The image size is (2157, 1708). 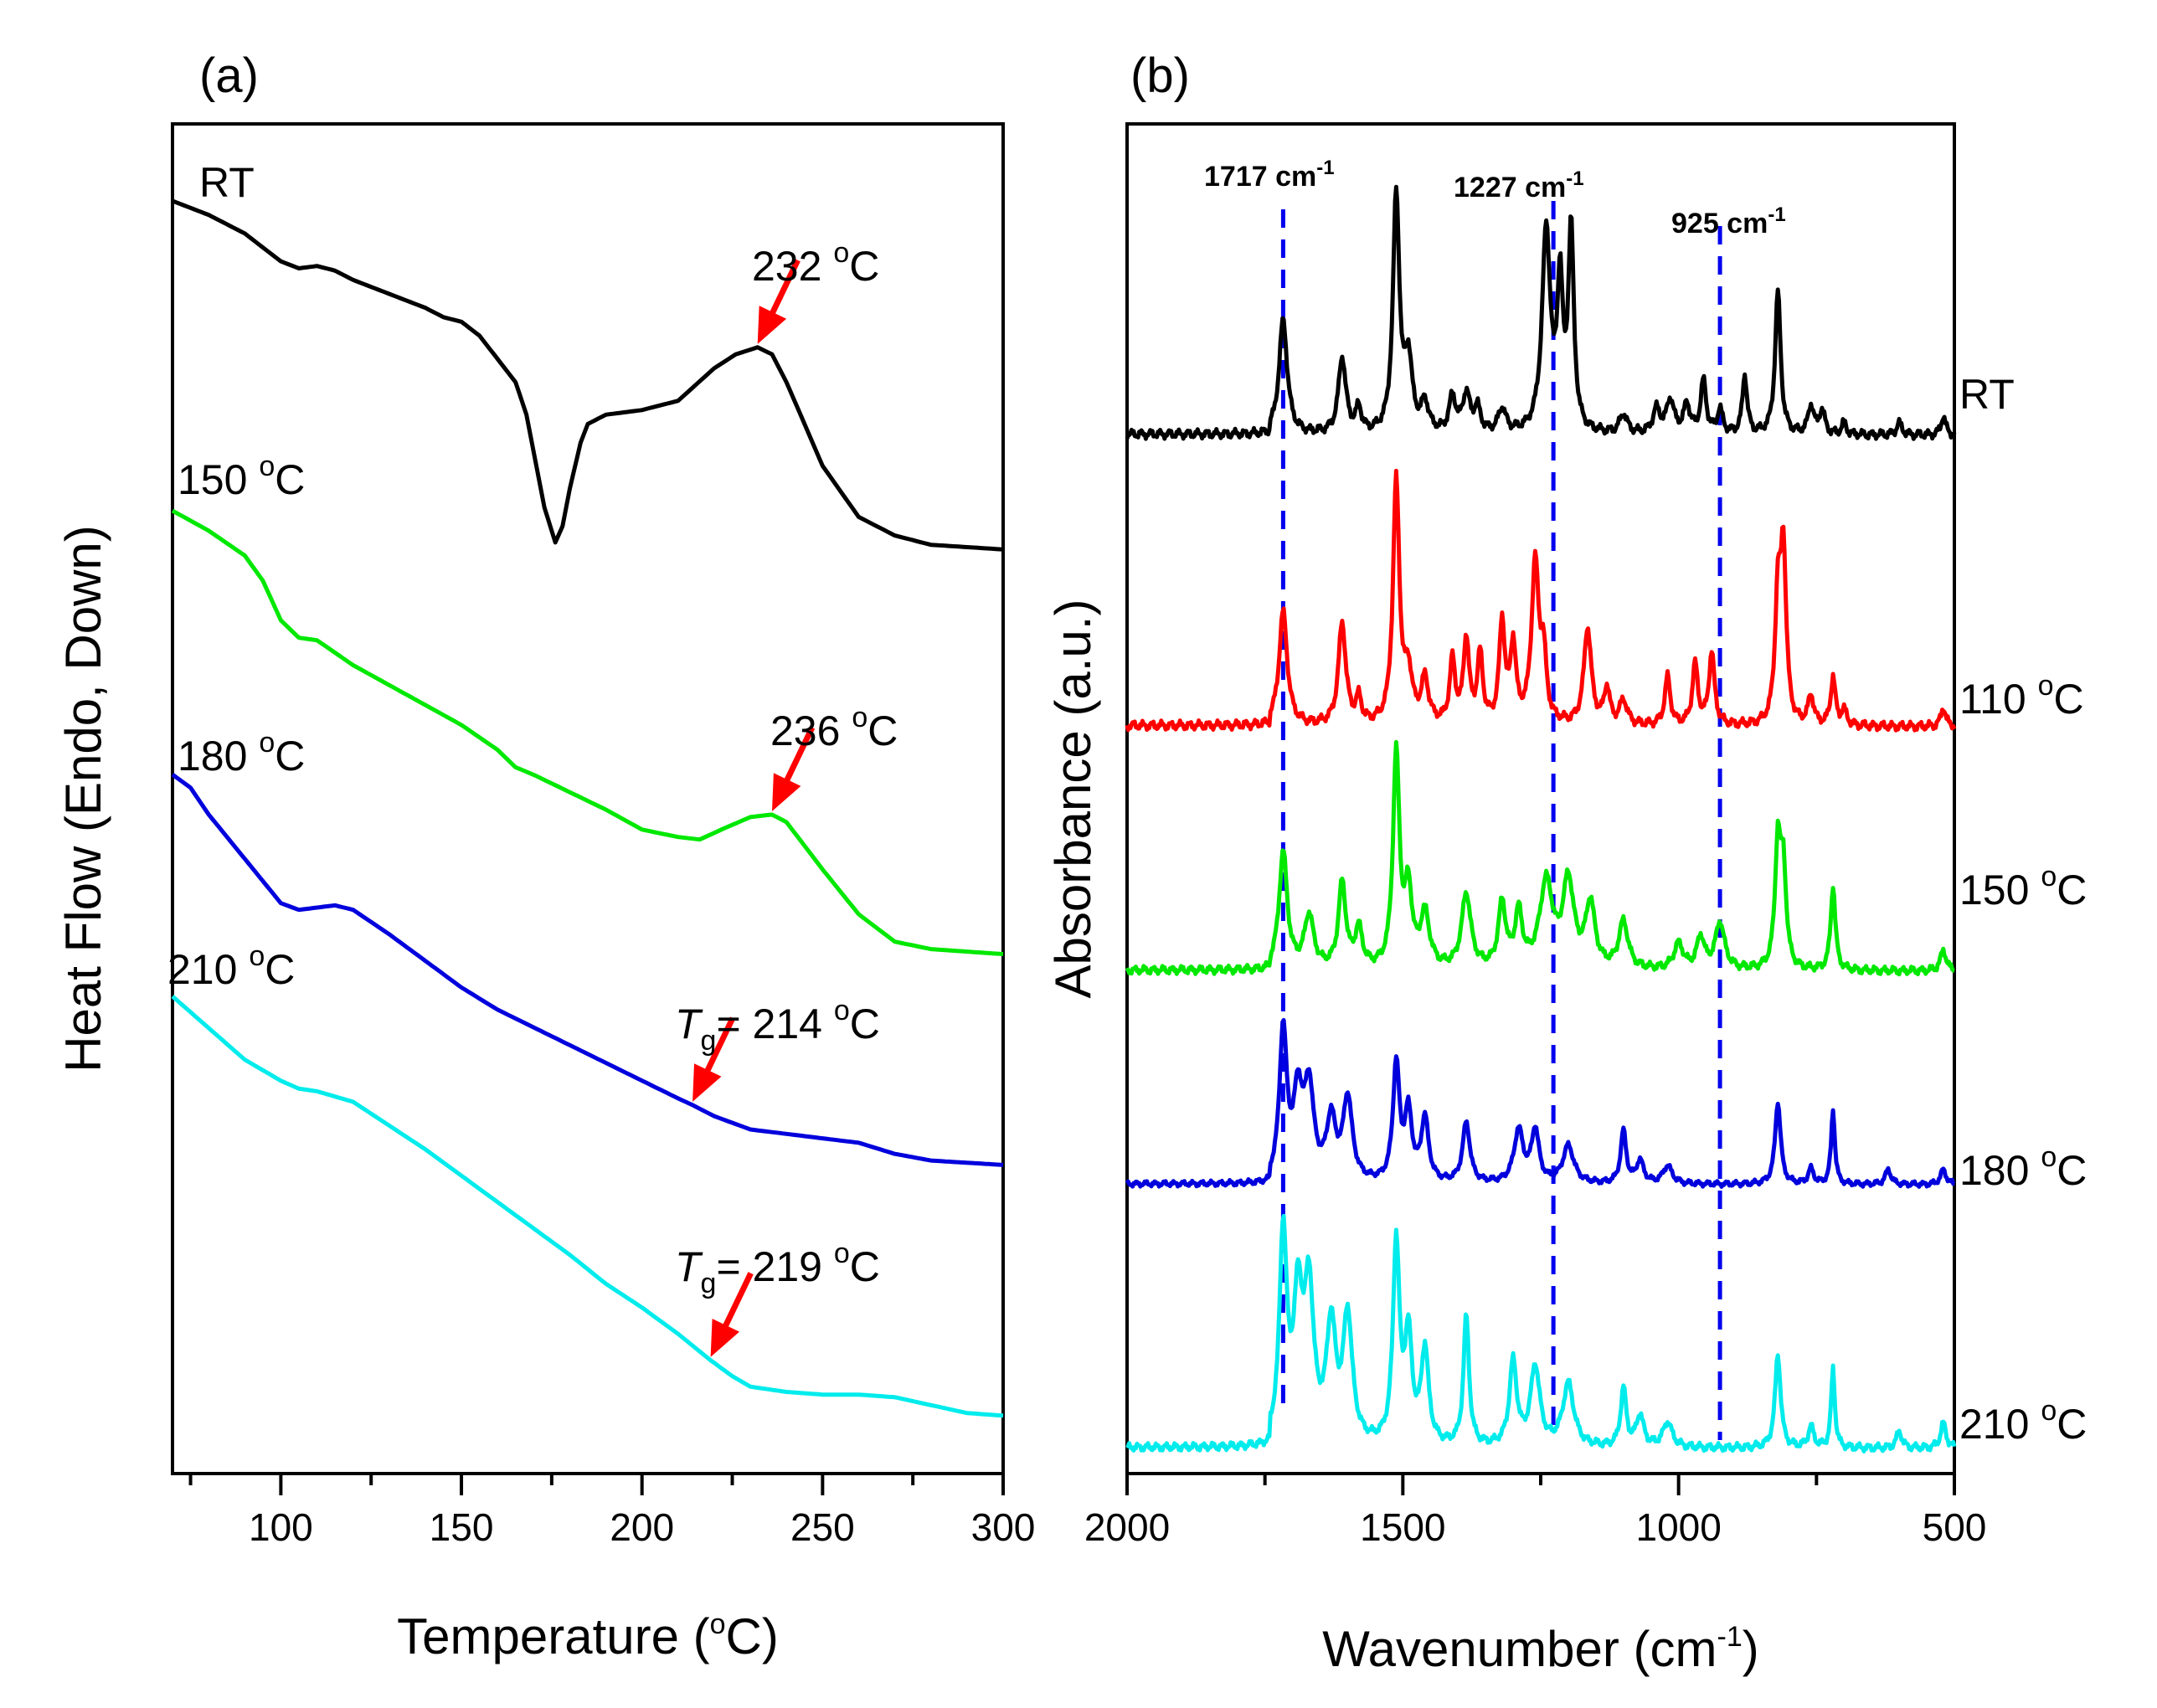 What do you see at coordinates (1127, 1527) in the screenshot?
I see `x-tick-label: 2000` at bounding box center [1127, 1527].